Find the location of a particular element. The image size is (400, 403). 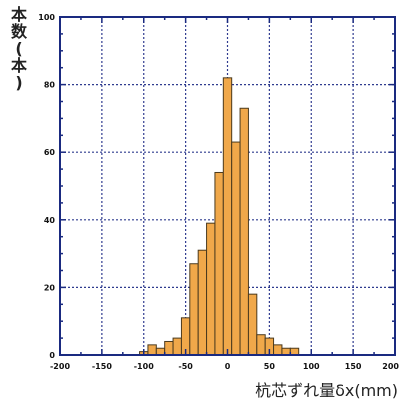

x-tick-label: 150 is located at coordinates (353, 366).